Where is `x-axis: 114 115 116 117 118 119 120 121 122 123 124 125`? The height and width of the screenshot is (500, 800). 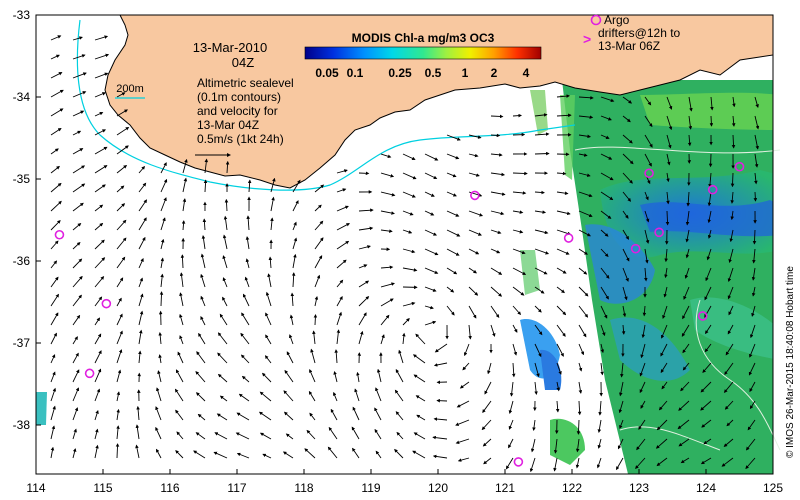 x-axis: 114 115 116 117 118 119 120 121 122 123 124 125 is located at coordinates (404, 482).